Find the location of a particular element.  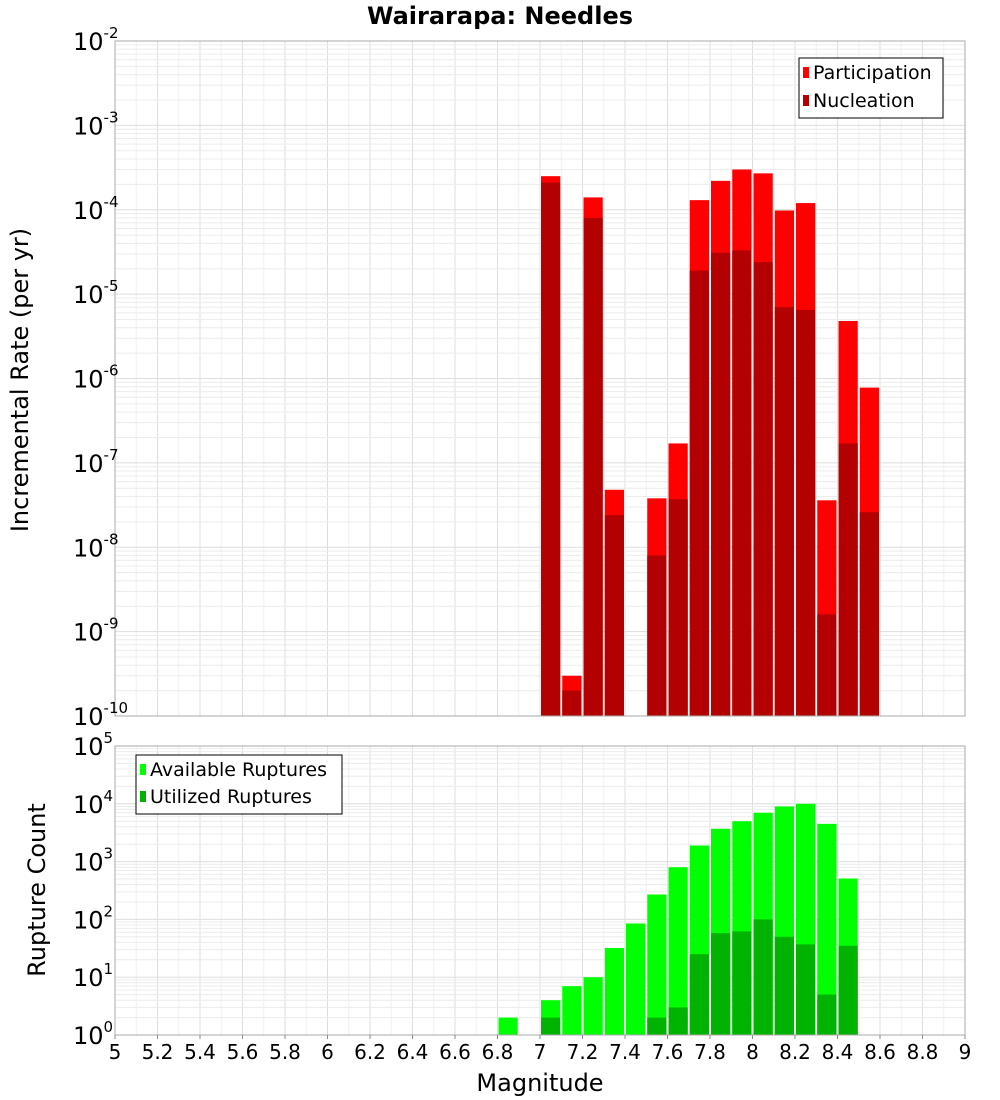

rate-y-tick-label: 10⁻⁴ is located at coordinates (96, 209).